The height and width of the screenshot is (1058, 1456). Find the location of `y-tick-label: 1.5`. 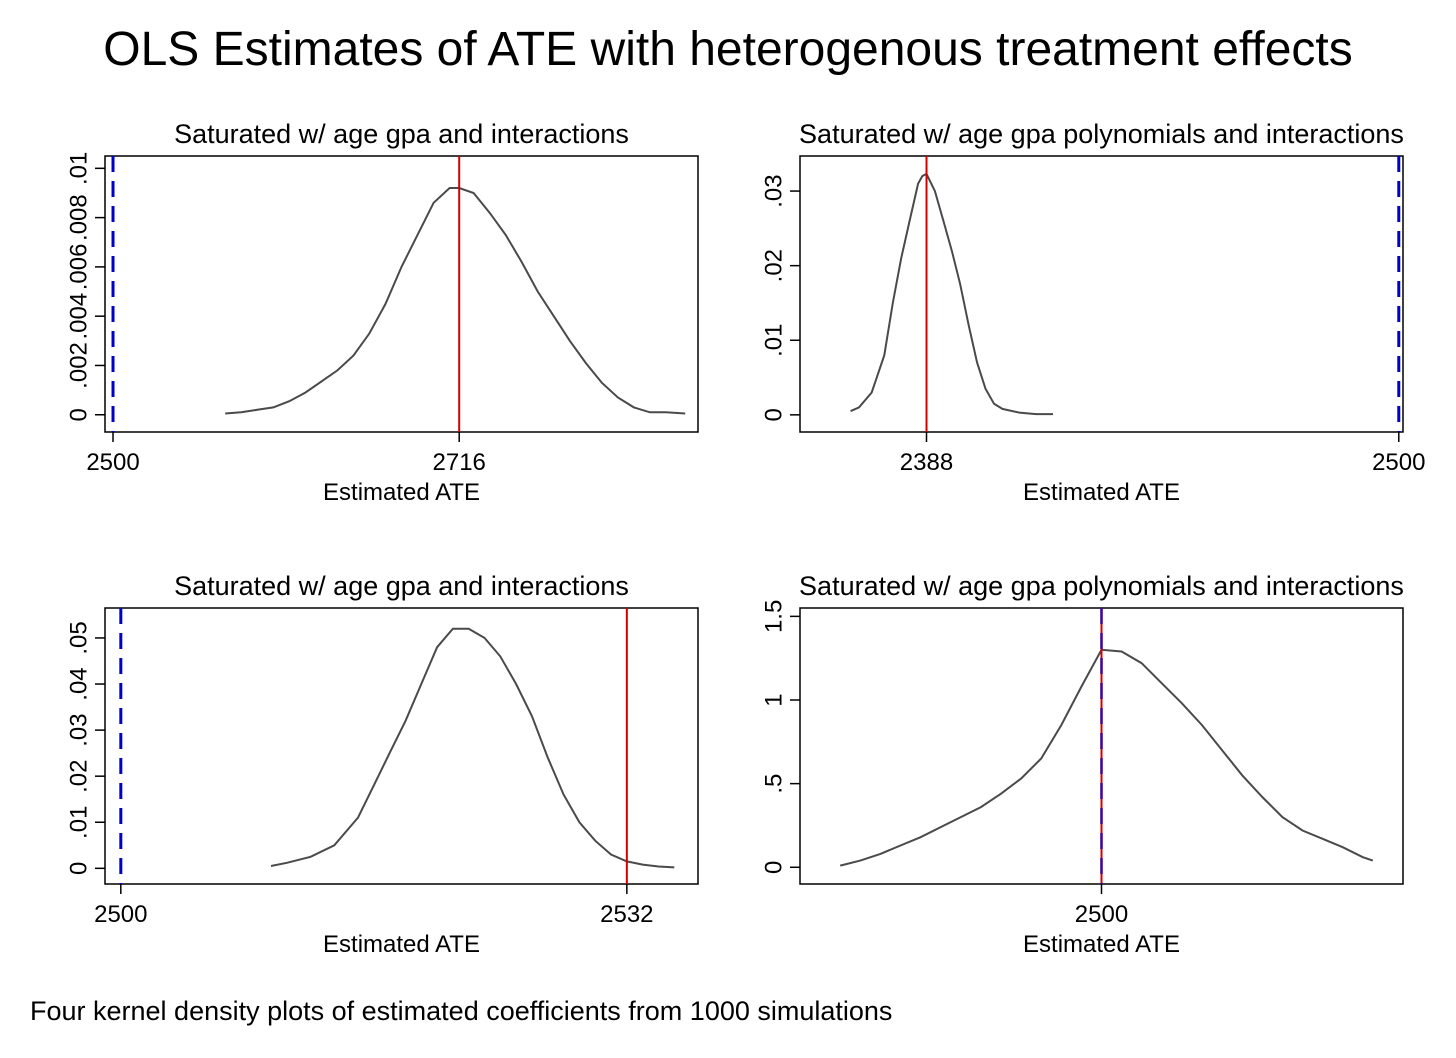

y-tick-label: 1.5 is located at coordinates (774, 616).